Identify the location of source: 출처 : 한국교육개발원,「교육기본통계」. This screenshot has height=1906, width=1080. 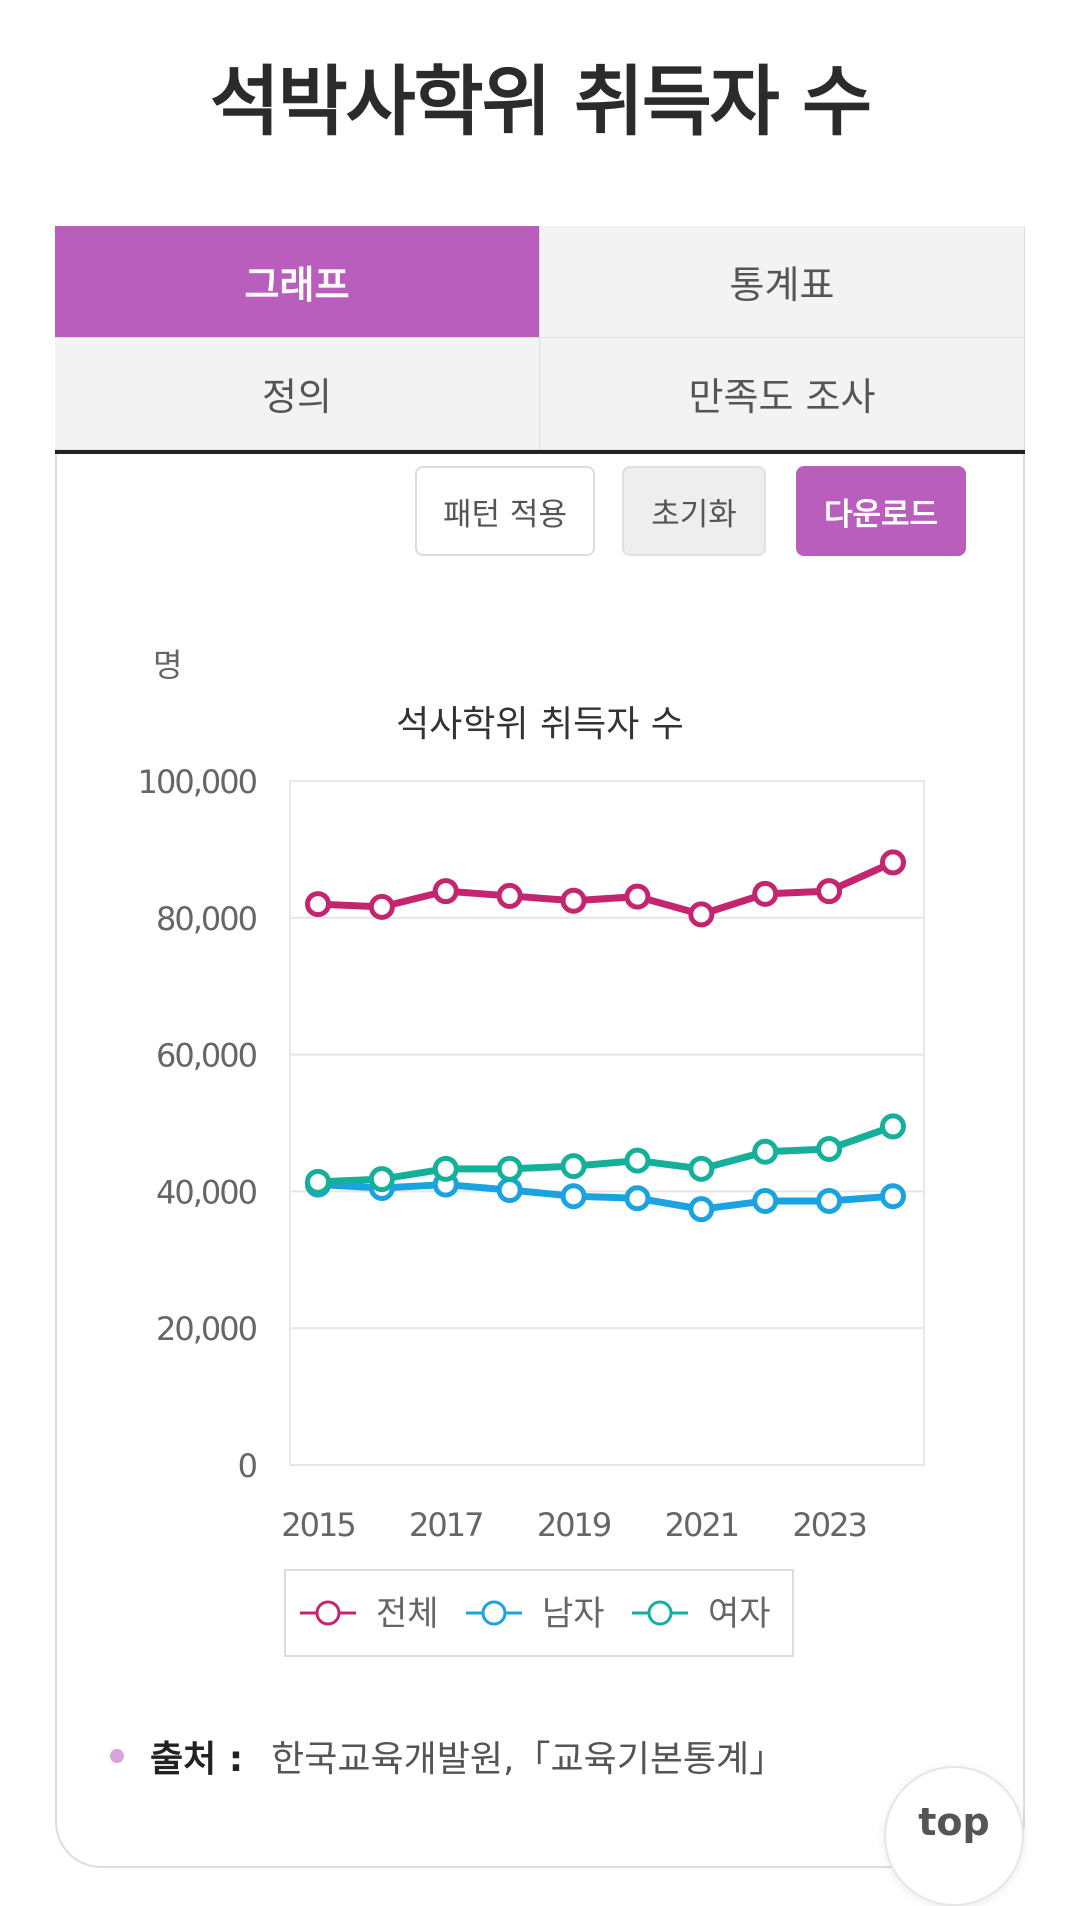
(447, 1756).